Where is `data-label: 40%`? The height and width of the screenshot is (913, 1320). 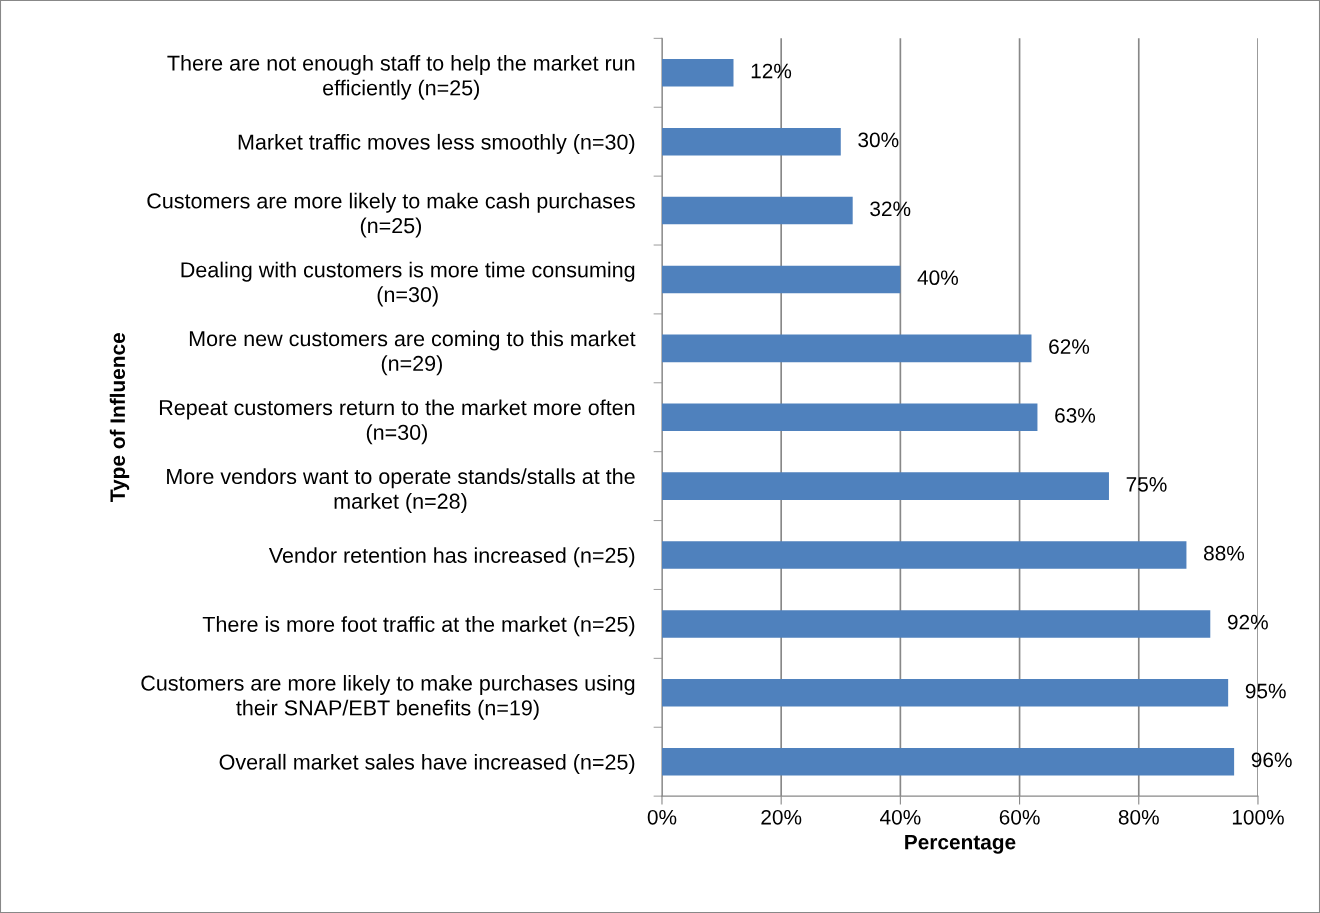
data-label: 40% is located at coordinates (937, 278).